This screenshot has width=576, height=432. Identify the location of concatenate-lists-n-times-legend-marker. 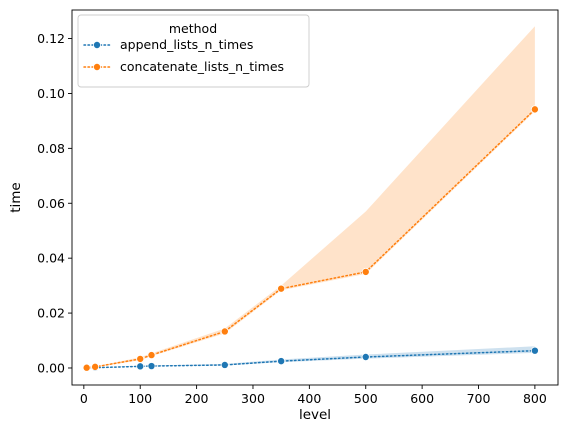
(97, 67).